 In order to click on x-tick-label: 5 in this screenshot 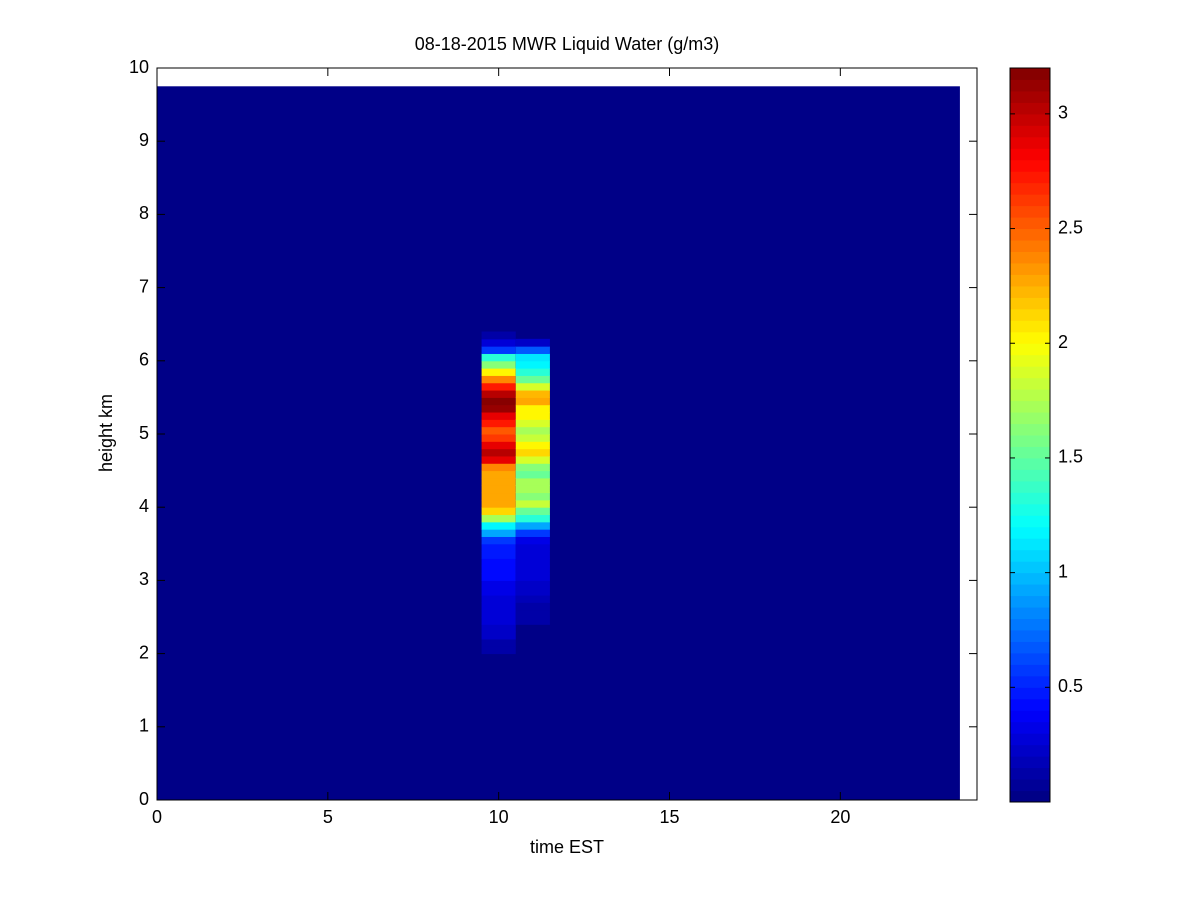, I will do `click(328, 817)`.